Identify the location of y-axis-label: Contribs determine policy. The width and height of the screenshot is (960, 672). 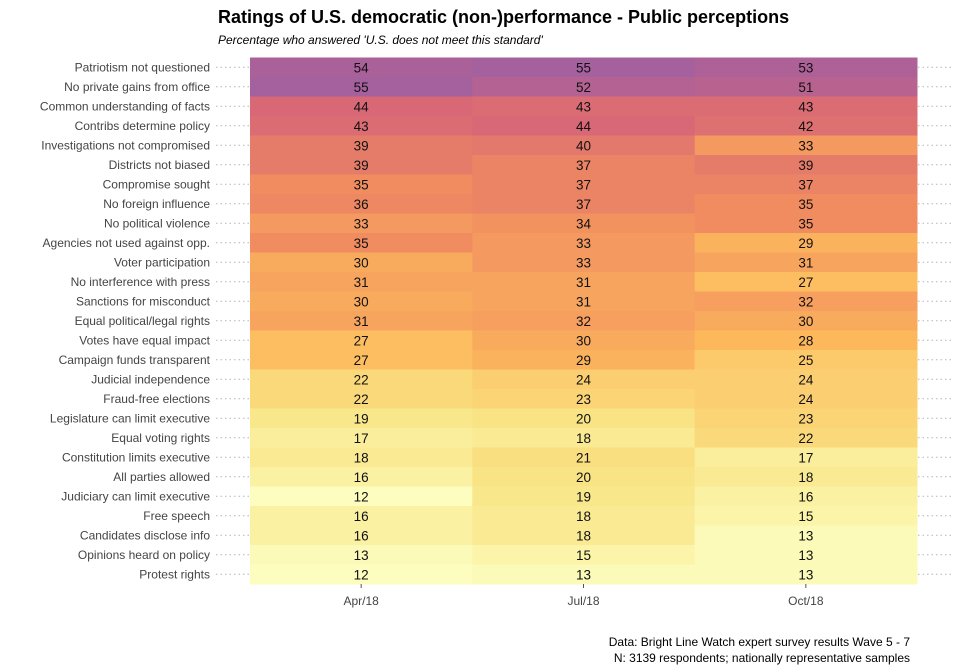
(142, 126).